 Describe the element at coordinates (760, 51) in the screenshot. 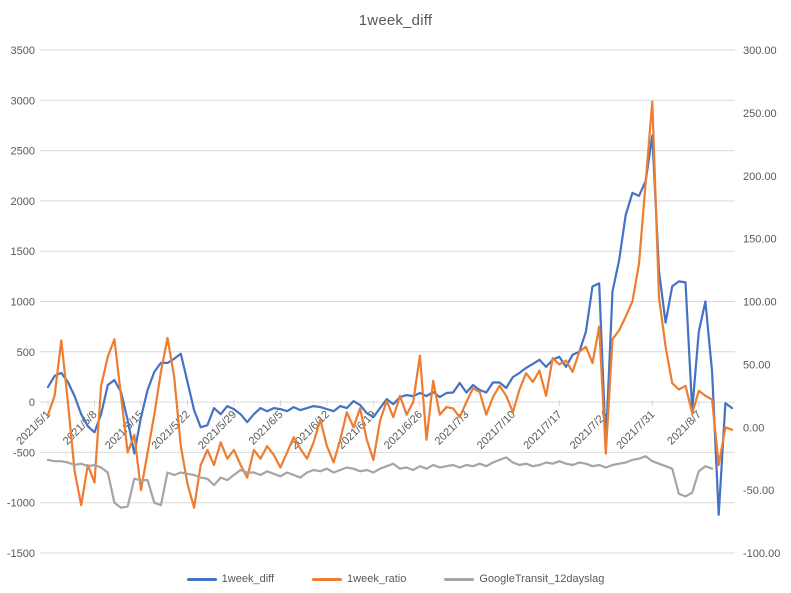

I see `svg-text: 300.00` at that location.